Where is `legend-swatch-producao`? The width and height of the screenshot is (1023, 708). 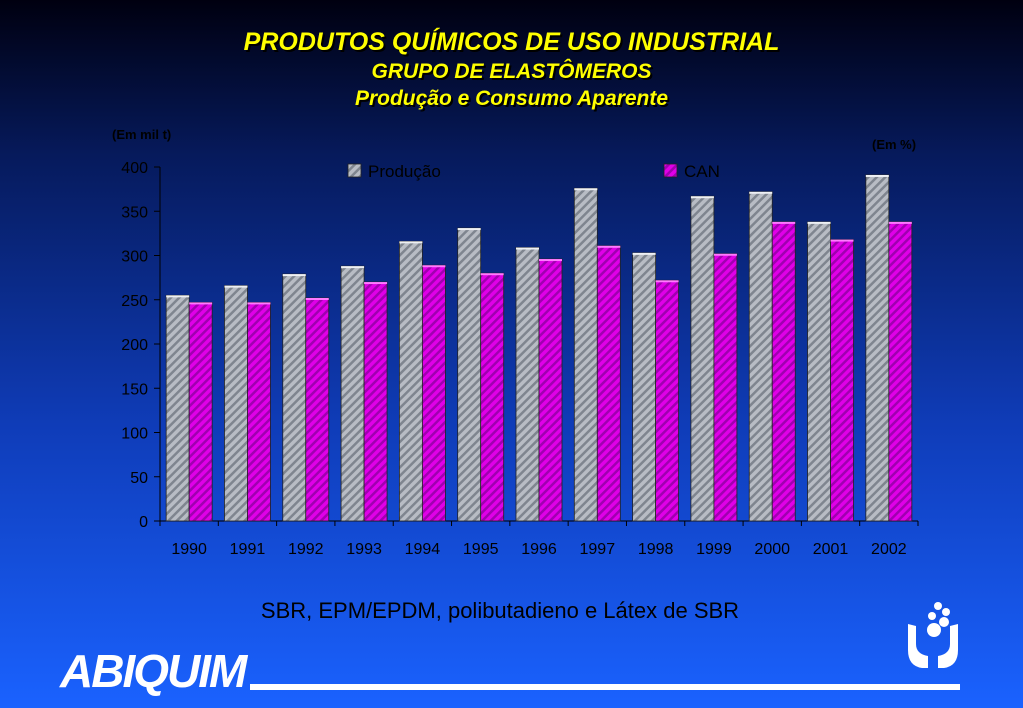 legend-swatch-producao is located at coordinates (354, 170).